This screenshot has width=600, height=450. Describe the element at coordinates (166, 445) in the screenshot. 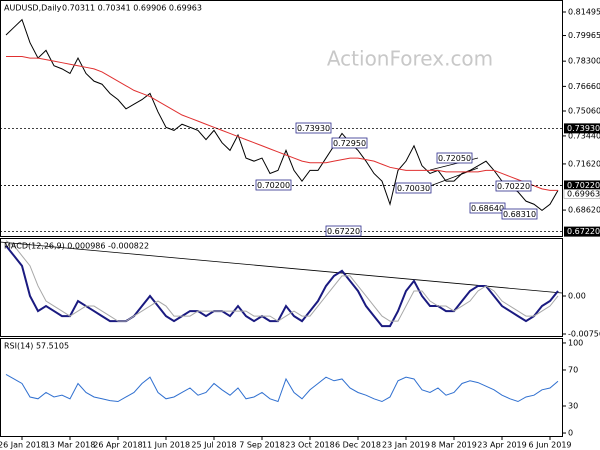

I see `x-tick-label: 11 Jun 2018` at that location.